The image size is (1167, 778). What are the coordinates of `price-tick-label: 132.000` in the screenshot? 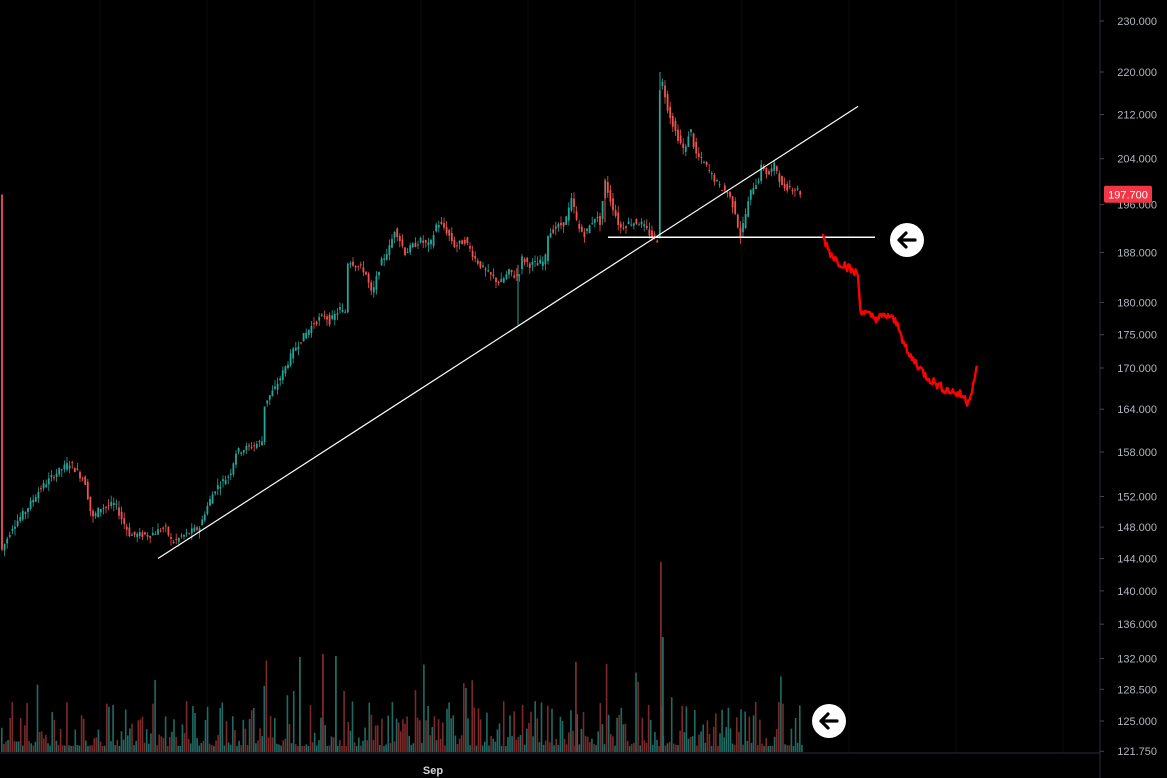 It's located at (1137, 659).